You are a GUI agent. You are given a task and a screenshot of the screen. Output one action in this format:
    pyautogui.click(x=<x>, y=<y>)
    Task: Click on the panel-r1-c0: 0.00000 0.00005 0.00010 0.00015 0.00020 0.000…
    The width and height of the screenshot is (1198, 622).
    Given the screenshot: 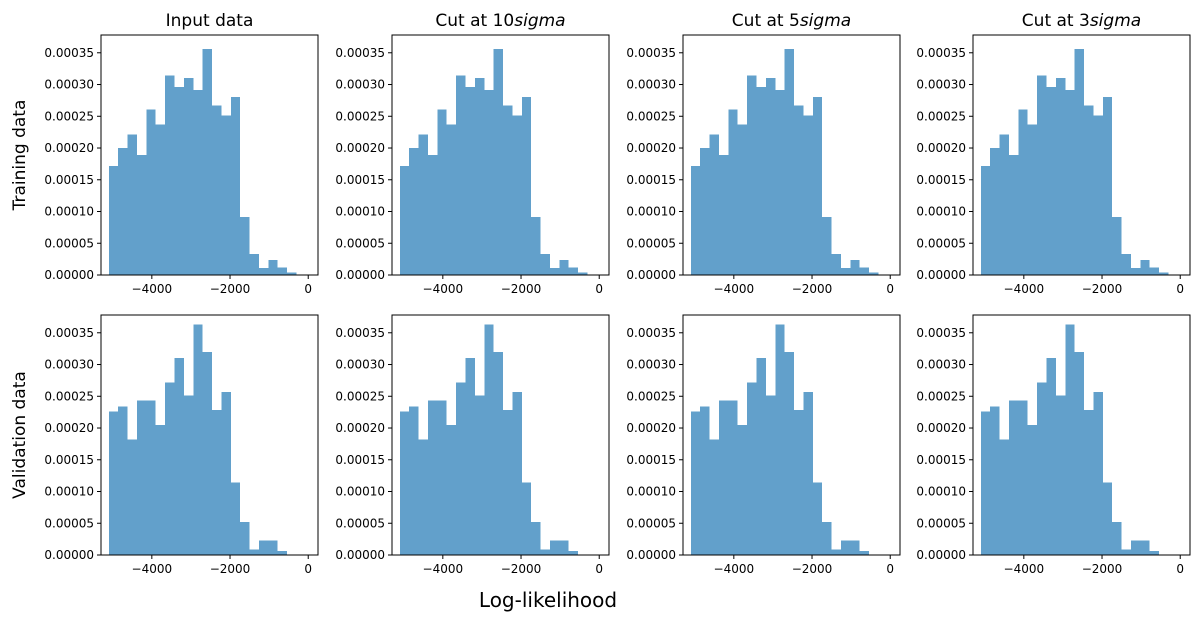 What is the action you would take?
    pyautogui.click(x=181, y=445)
    